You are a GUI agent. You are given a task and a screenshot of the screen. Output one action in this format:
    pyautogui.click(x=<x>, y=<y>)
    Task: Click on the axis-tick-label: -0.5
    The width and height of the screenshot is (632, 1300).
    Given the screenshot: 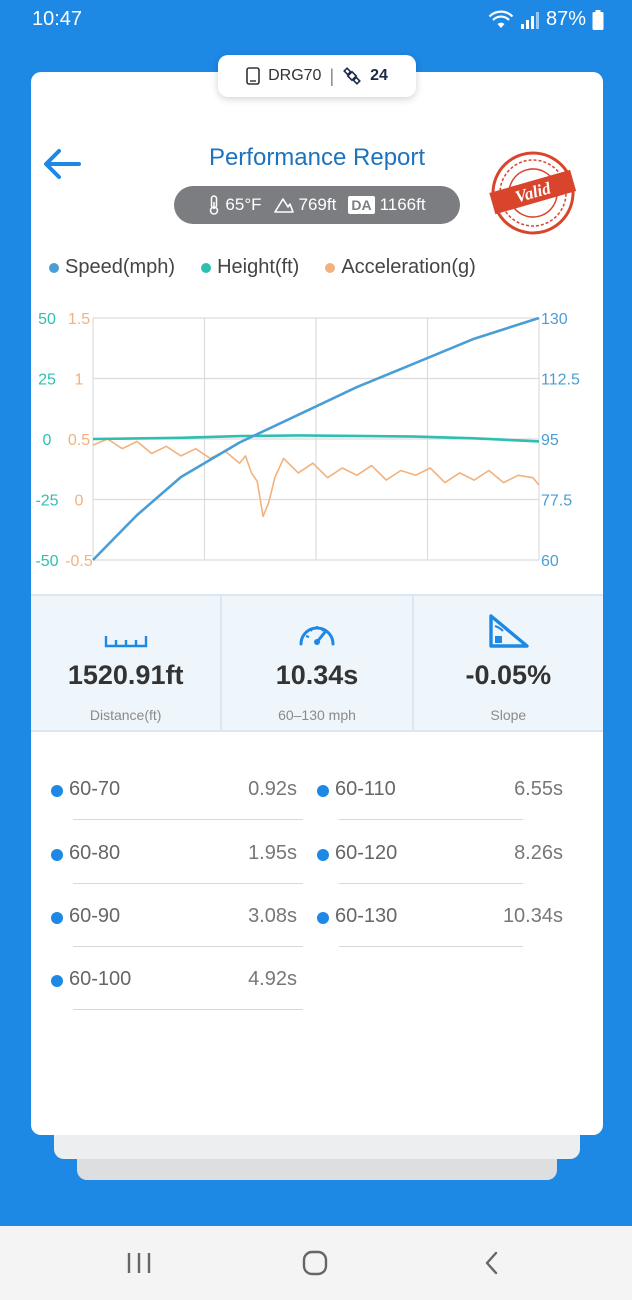 What is the action you would take?
    pyautogui.click(x=79, y=559)
    